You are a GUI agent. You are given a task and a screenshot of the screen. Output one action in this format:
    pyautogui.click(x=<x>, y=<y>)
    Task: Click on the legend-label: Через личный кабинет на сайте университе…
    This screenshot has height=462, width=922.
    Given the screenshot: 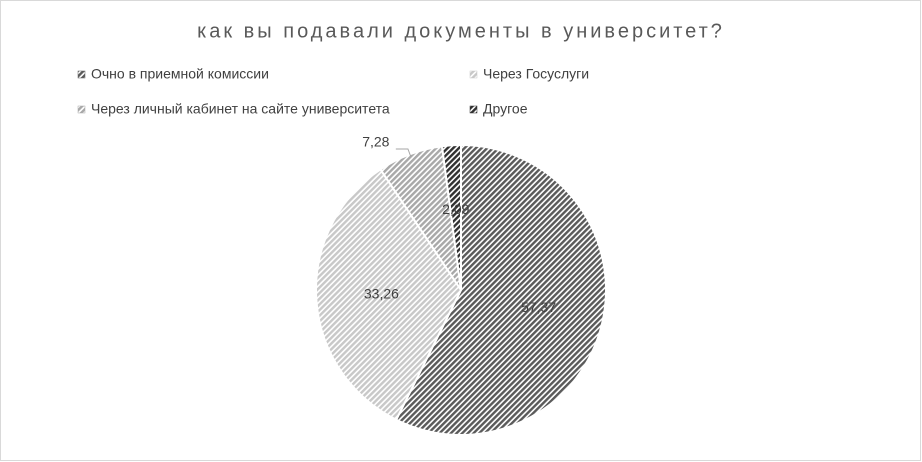 What is the action you would take?
    pyautogui.click(x=240, y=109)
    